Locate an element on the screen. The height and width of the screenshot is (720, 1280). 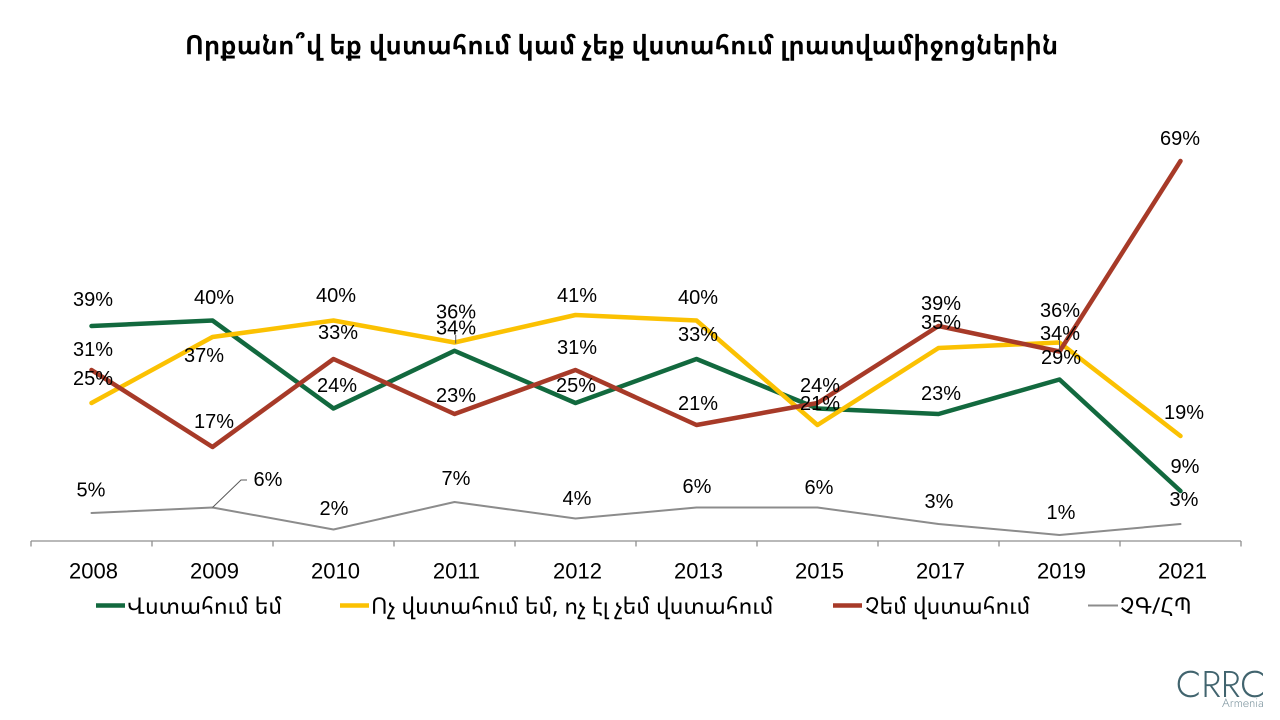
svg-text: 7% is located at coordinates (456, 479).